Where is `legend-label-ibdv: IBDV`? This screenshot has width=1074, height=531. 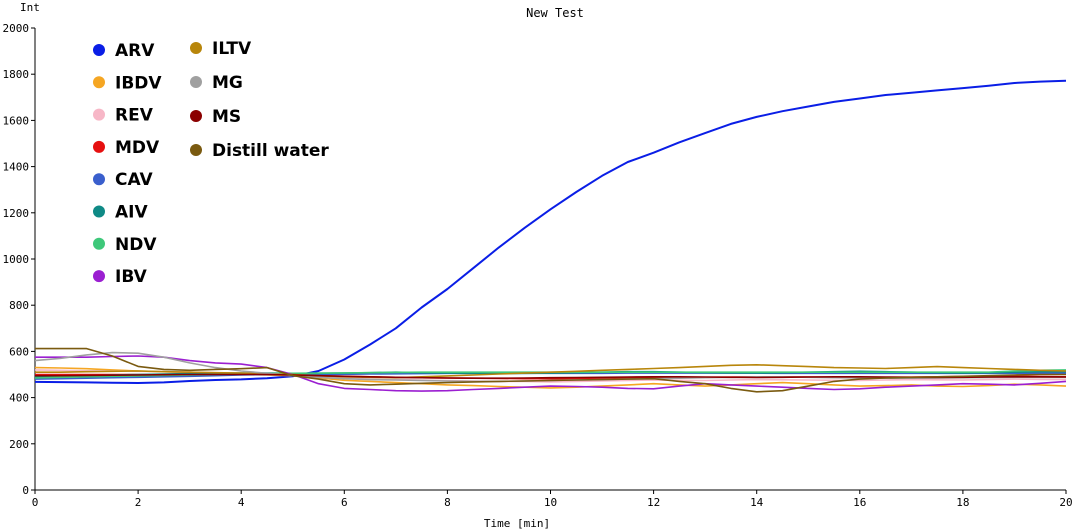
legend-label-ibdv: IBDV is located at coordinates (138, 83).